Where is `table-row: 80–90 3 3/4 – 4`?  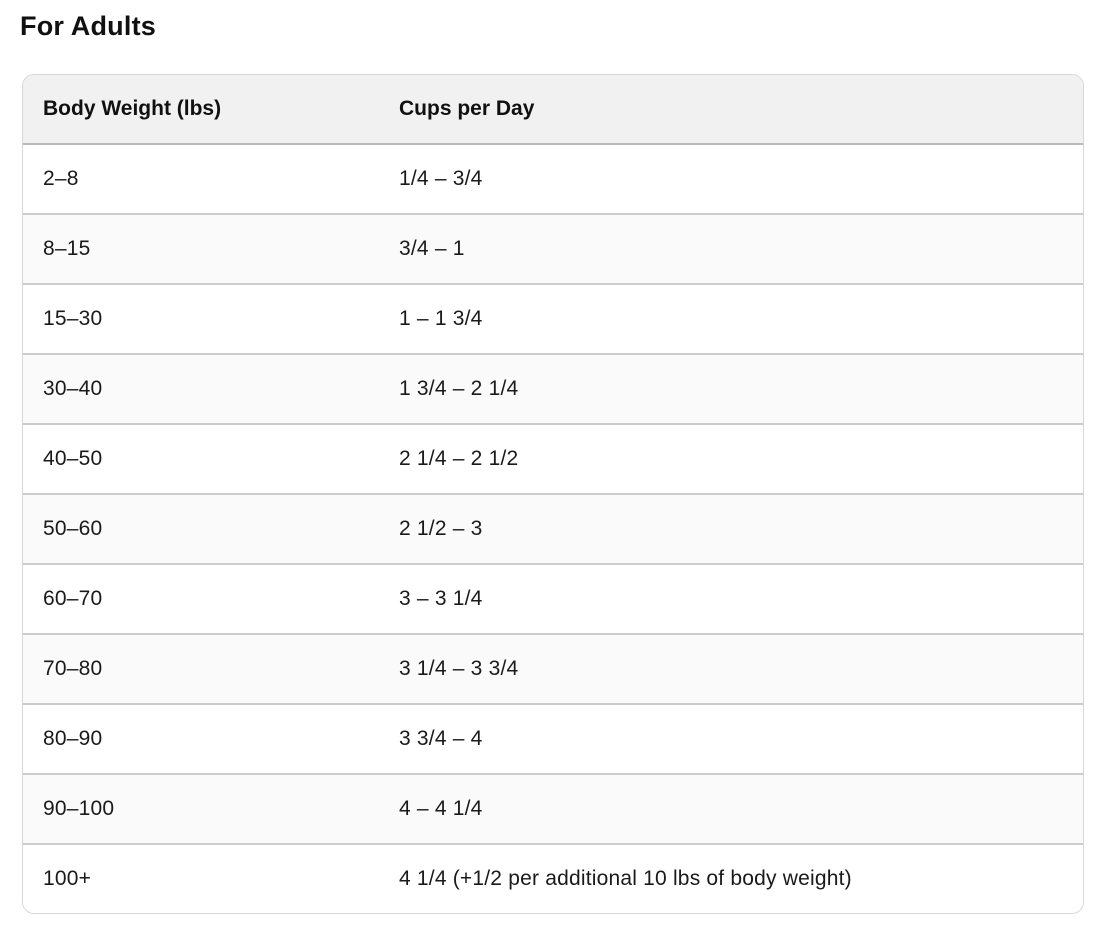
table-row: 80–90 3 3/4 – 4 is located at coordinates (553, 739).